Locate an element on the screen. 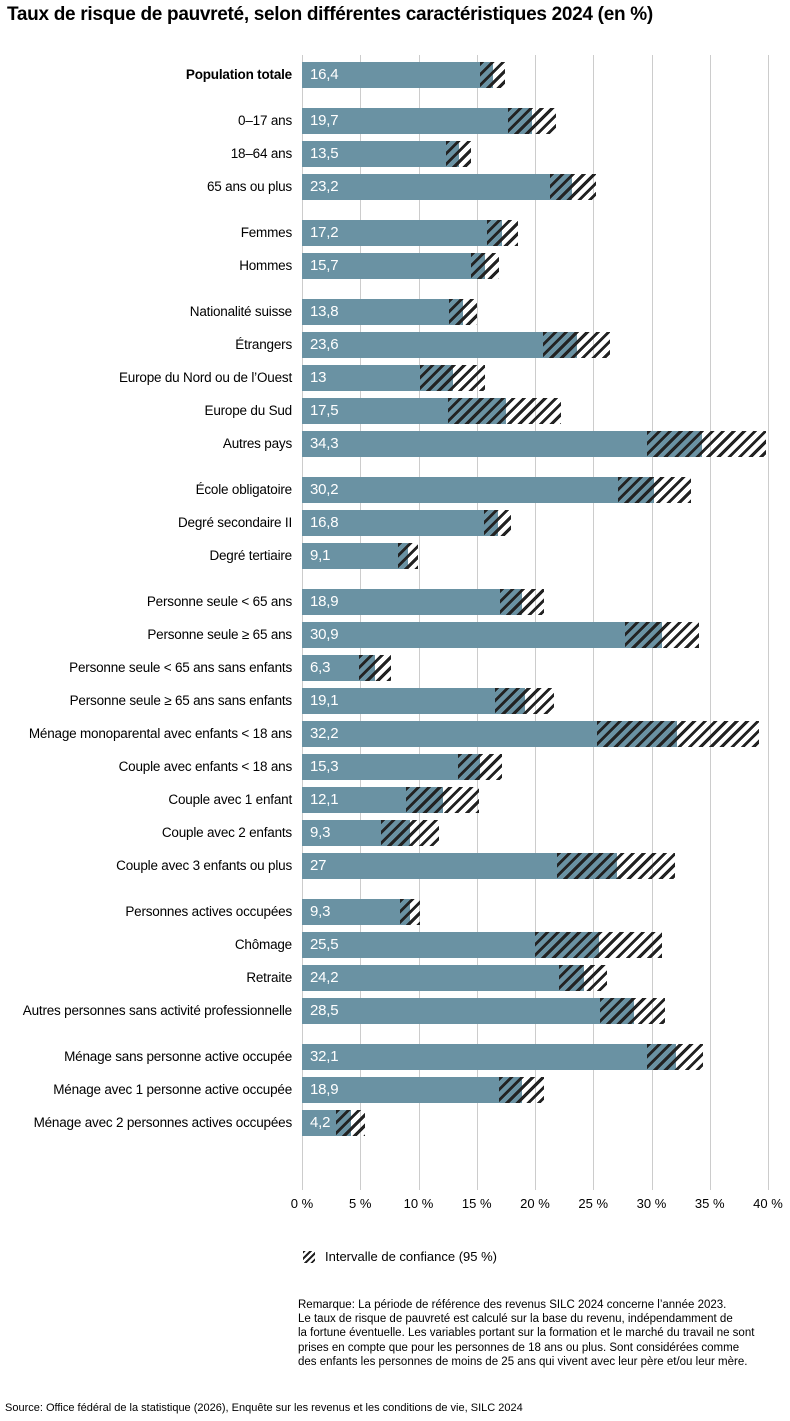  confidence-interval-hatch-icon is located at coordinates (309, 1256).